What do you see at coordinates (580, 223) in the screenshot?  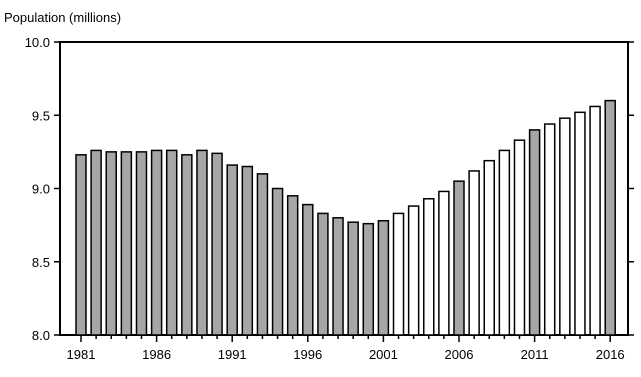 I see `bar-2014` at bounding box center [580, 223].